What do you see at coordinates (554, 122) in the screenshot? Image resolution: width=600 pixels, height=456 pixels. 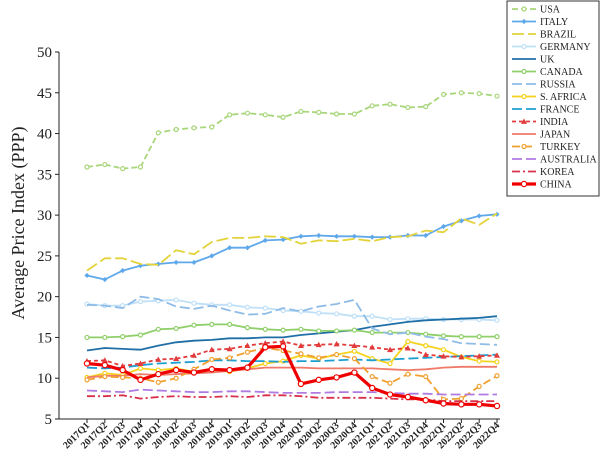 I see `legend-label: INDIA` at bounding box center [554, 122].